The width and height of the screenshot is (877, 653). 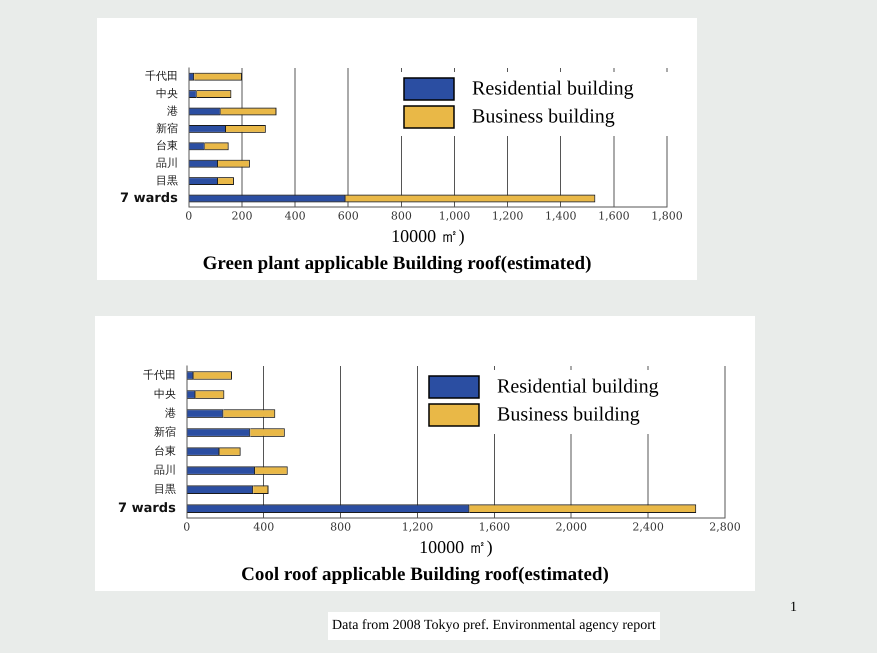 What do you see at coordinates (725, 527) in the screenshot?
I see `x-tick-label: 2,800` at bounding box center [725, 527].